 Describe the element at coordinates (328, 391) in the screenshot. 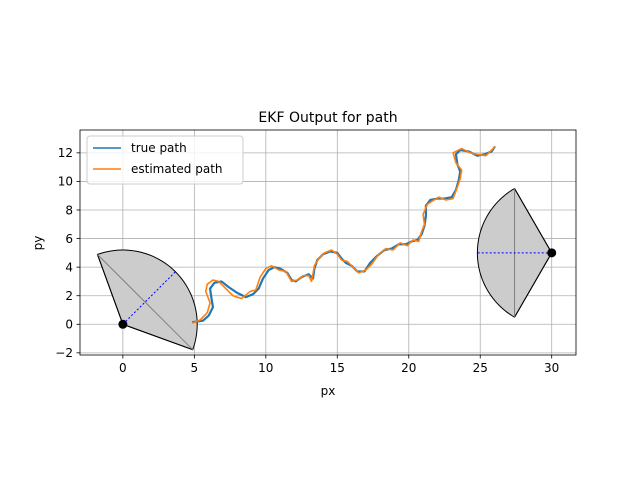

I see `x-axis-label: px` at that location.